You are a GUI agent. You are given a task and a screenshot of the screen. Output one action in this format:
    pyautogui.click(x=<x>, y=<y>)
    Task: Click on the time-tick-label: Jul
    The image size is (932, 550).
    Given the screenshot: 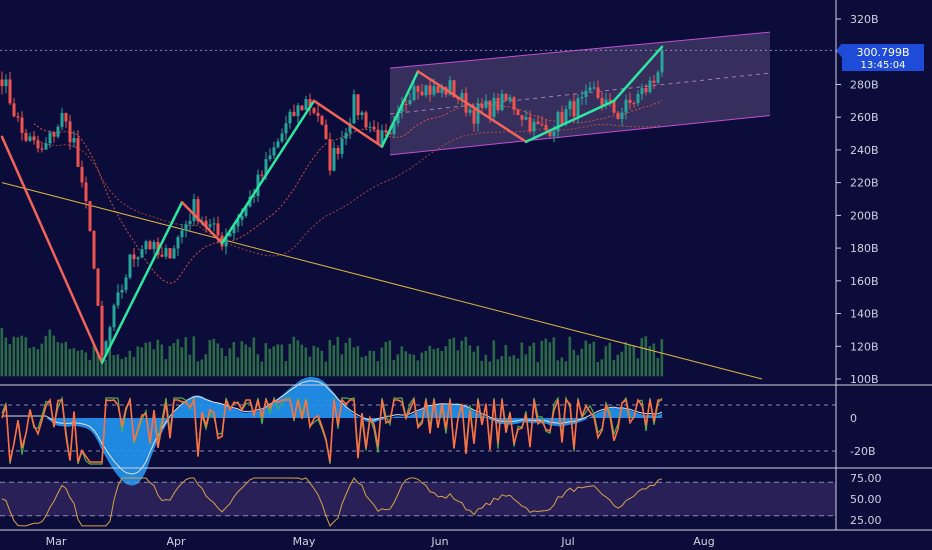 What is the action you would take?
    pyautogui.click(x=567, y=541)
    